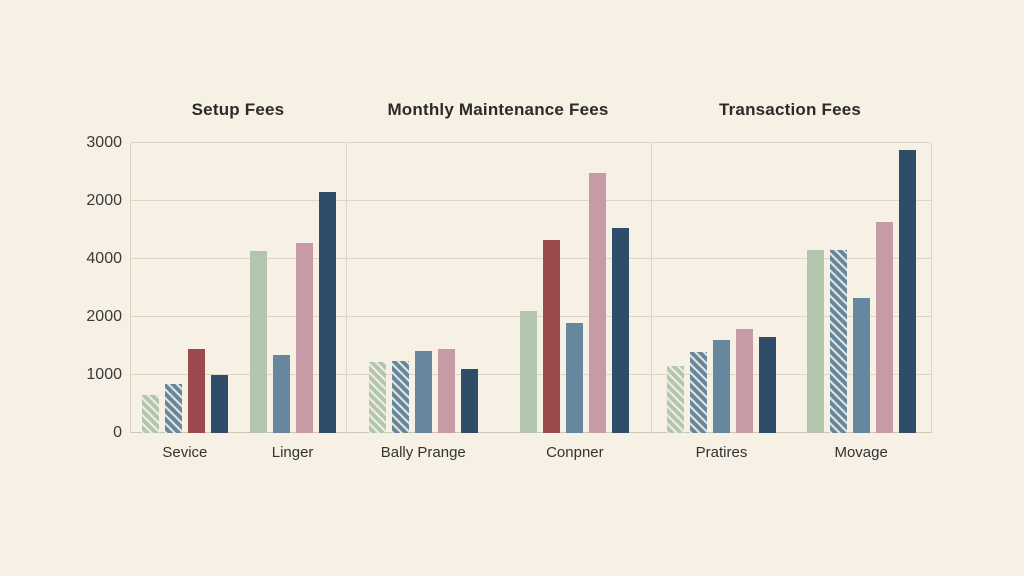  I want to click on bar-group: Conpner, so click(575, 302).